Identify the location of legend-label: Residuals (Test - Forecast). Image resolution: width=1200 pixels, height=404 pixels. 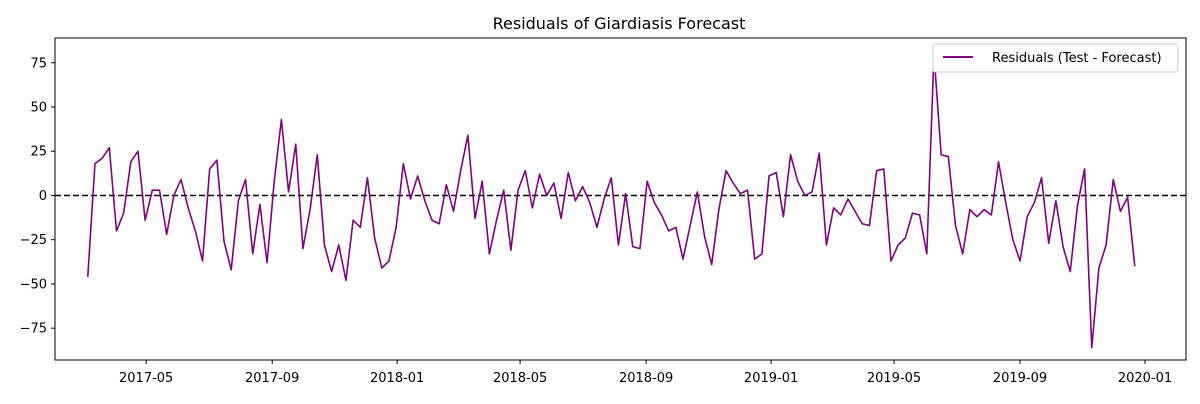
(1077, 58).